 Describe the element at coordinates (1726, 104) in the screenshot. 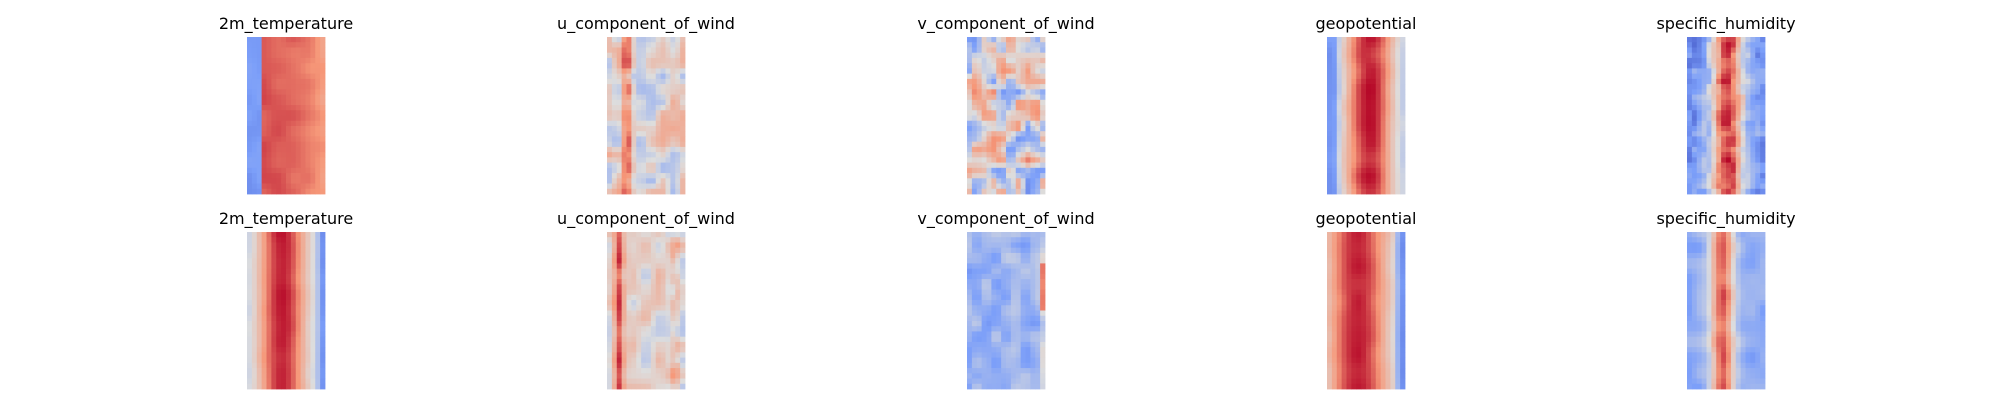

I see `heatmap-panel: specific_humidity` at that location.